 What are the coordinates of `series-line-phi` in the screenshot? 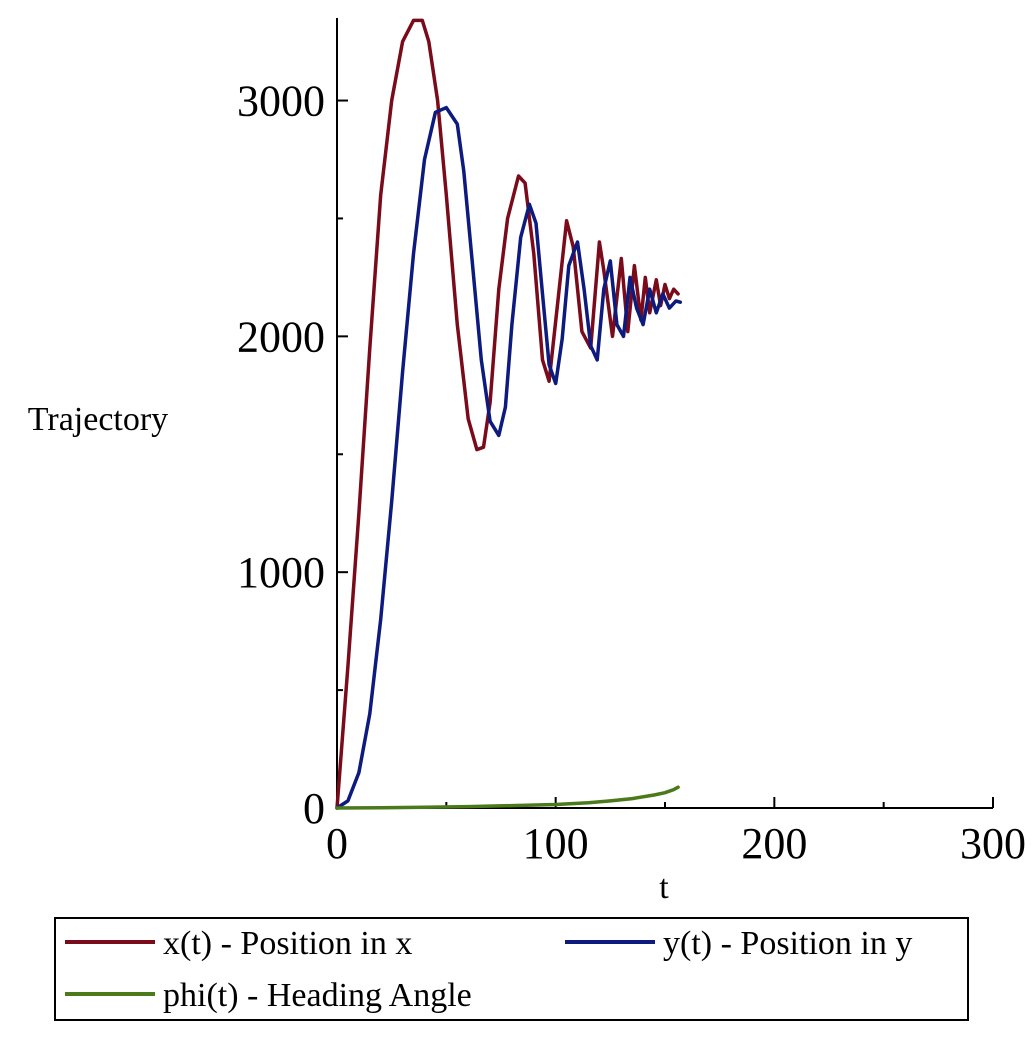 It's located at (507, 797).